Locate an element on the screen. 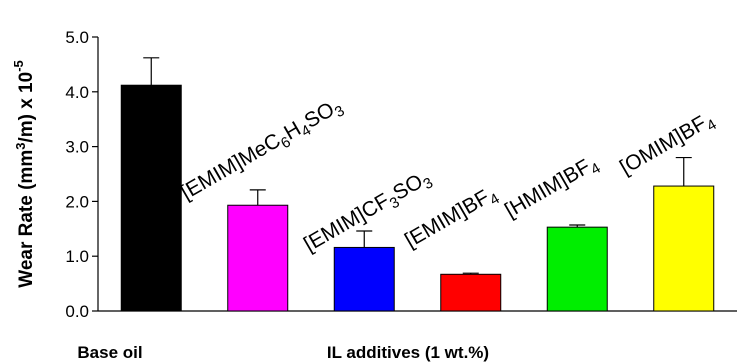  y-axis-title: Wear Rate (mm3/m) x 10-5 is located at coordinates (24, 174).